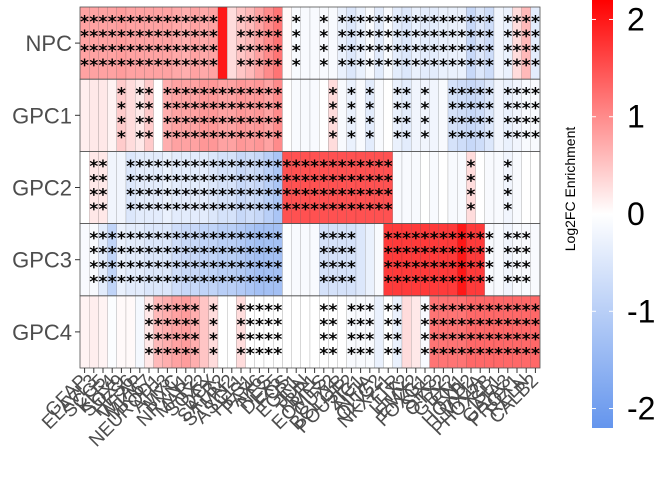 This screenshot has width=672, height=480. What do you see at coordinates (636, 19) in the screenshot?
I see `colorbar-tick-label: 2` at bounding box center [636, 19].